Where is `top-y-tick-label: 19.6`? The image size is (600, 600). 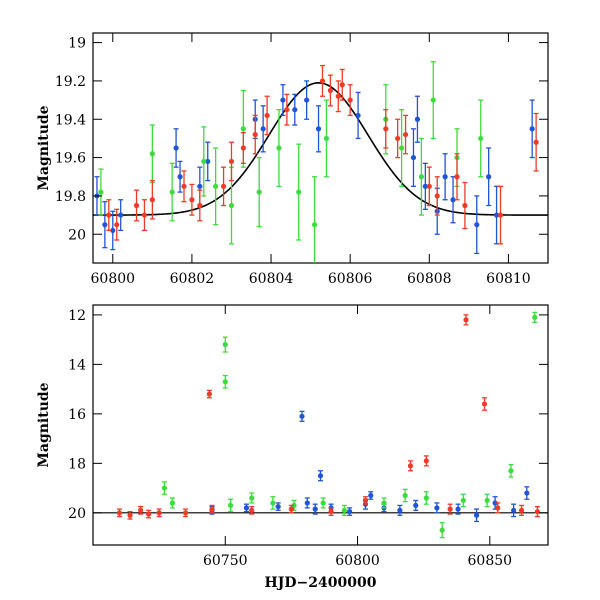
top-y-tick-label: 19.6 is located at coordinates (70, 159).